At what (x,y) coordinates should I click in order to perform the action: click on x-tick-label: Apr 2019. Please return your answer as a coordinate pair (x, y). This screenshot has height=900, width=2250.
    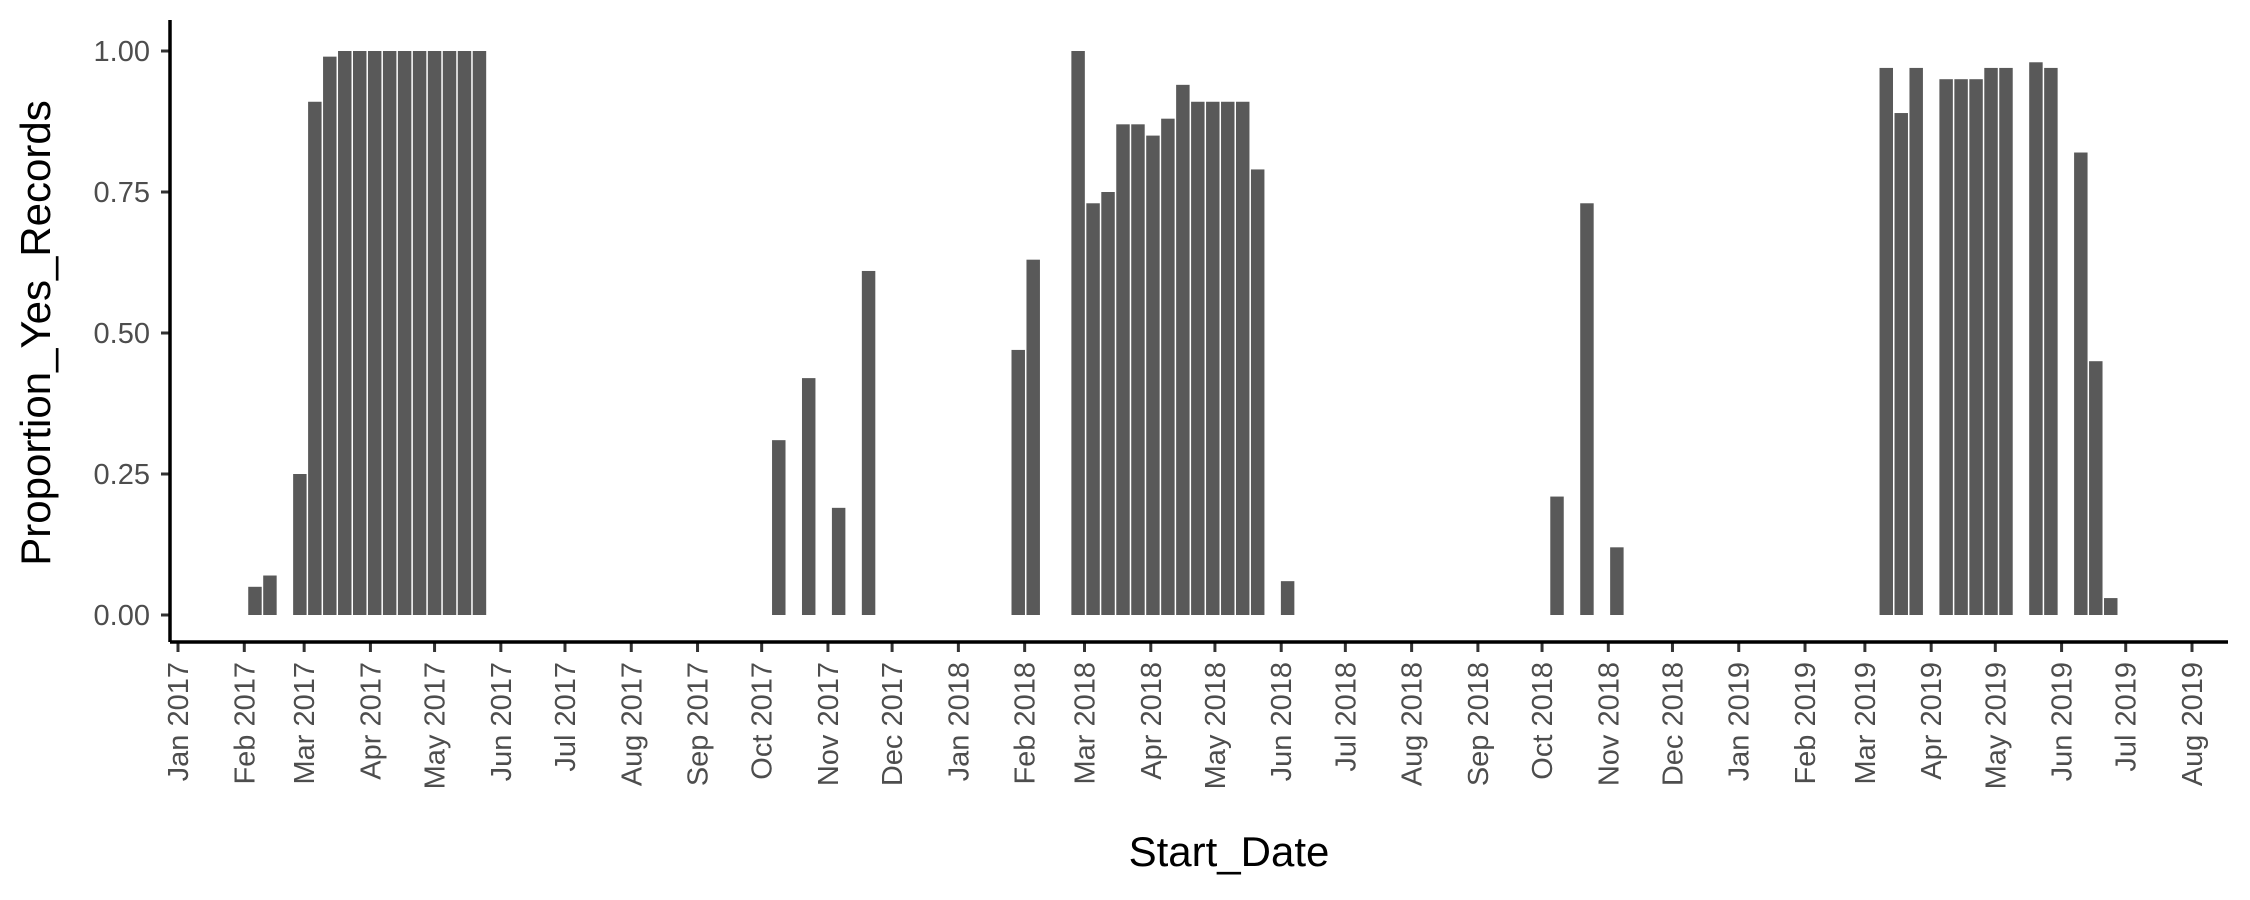
    Looking at the image, I should click on (1932, 721).